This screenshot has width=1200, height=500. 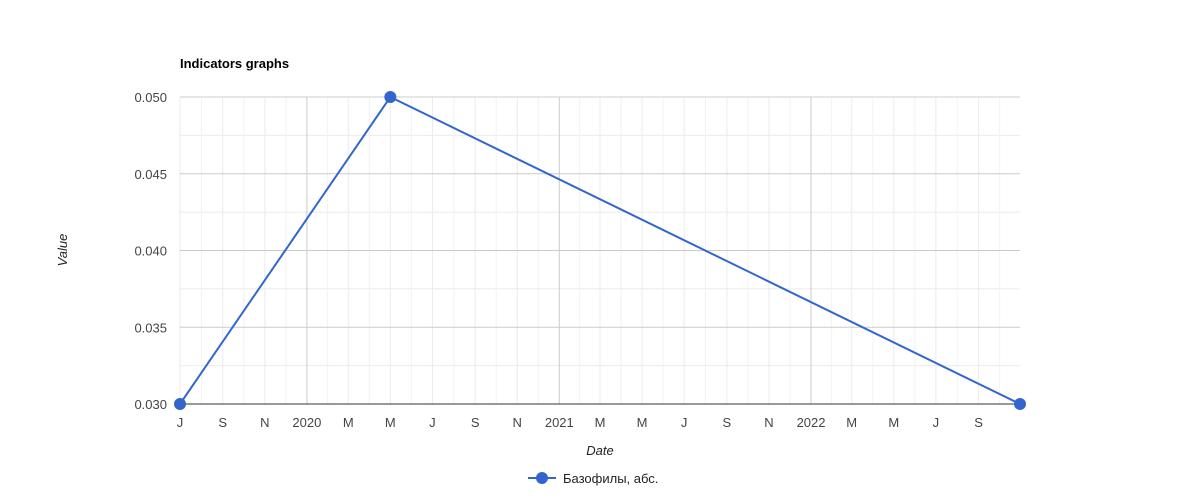 I want to click on x-tick-label: 2020, so click(x=306, y=422).